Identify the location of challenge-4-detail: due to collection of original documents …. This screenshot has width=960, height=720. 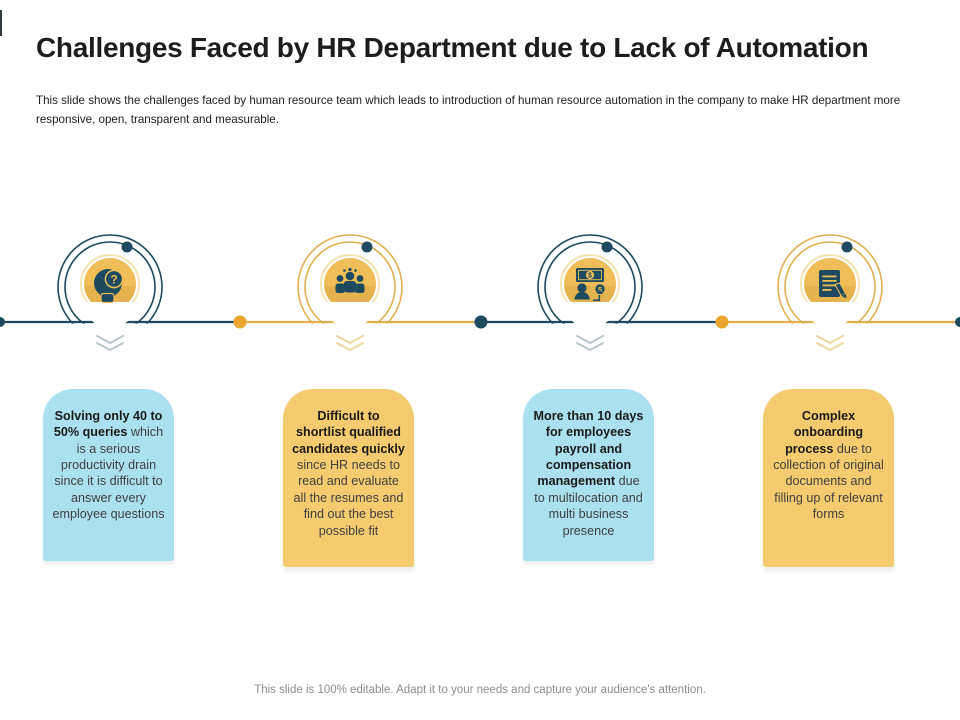
(828, 481).